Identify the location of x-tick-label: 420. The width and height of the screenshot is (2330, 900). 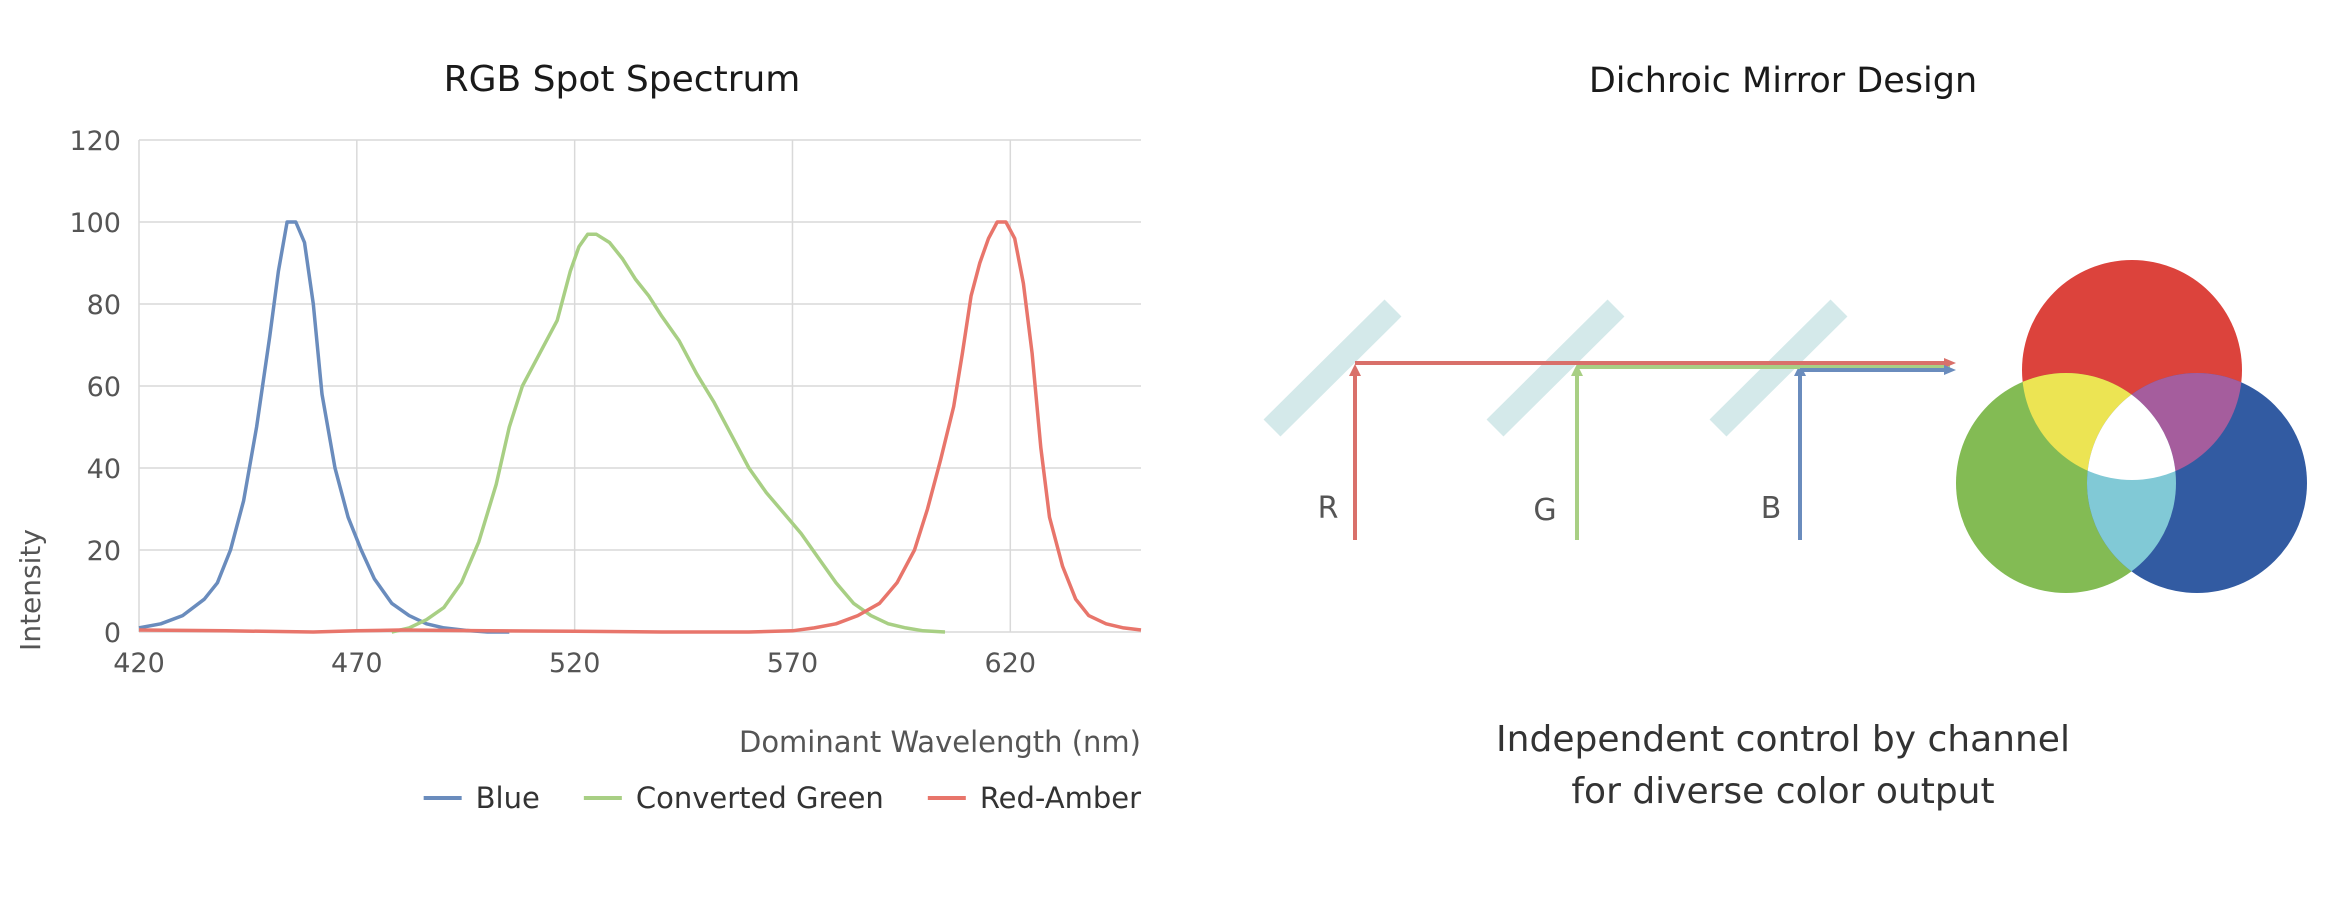
(139, 663).